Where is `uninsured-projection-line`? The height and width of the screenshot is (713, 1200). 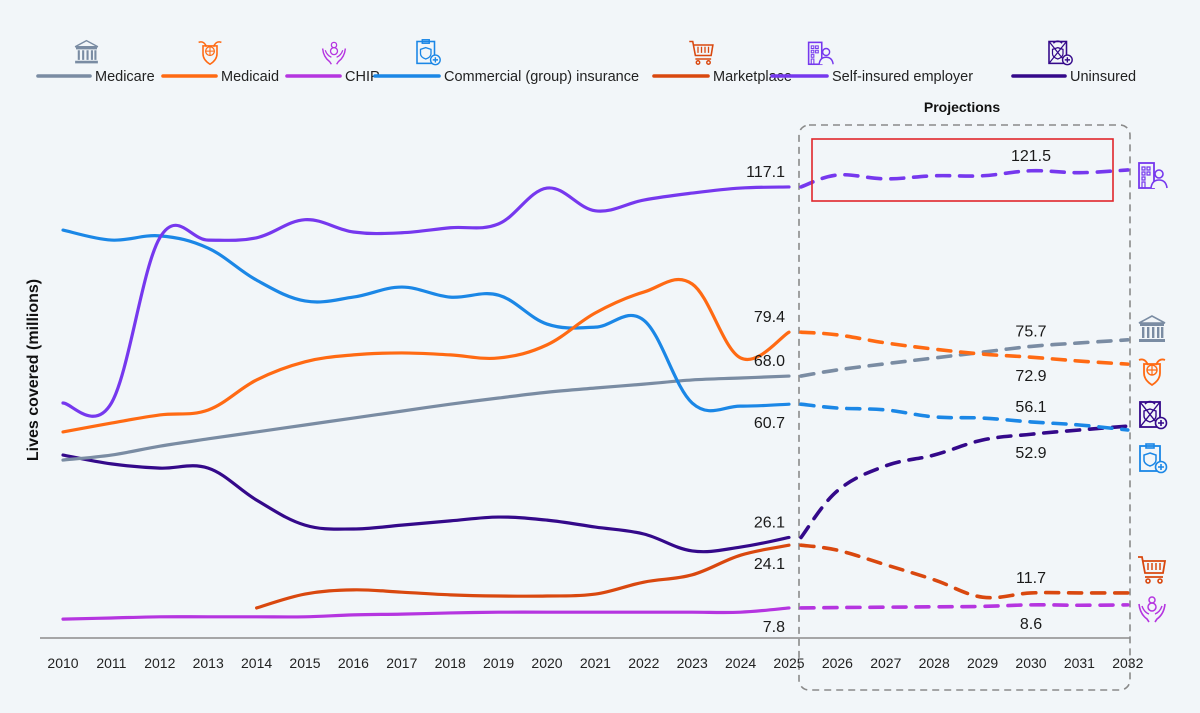
uninsured-projection-line is located at coordinates (964, 482).